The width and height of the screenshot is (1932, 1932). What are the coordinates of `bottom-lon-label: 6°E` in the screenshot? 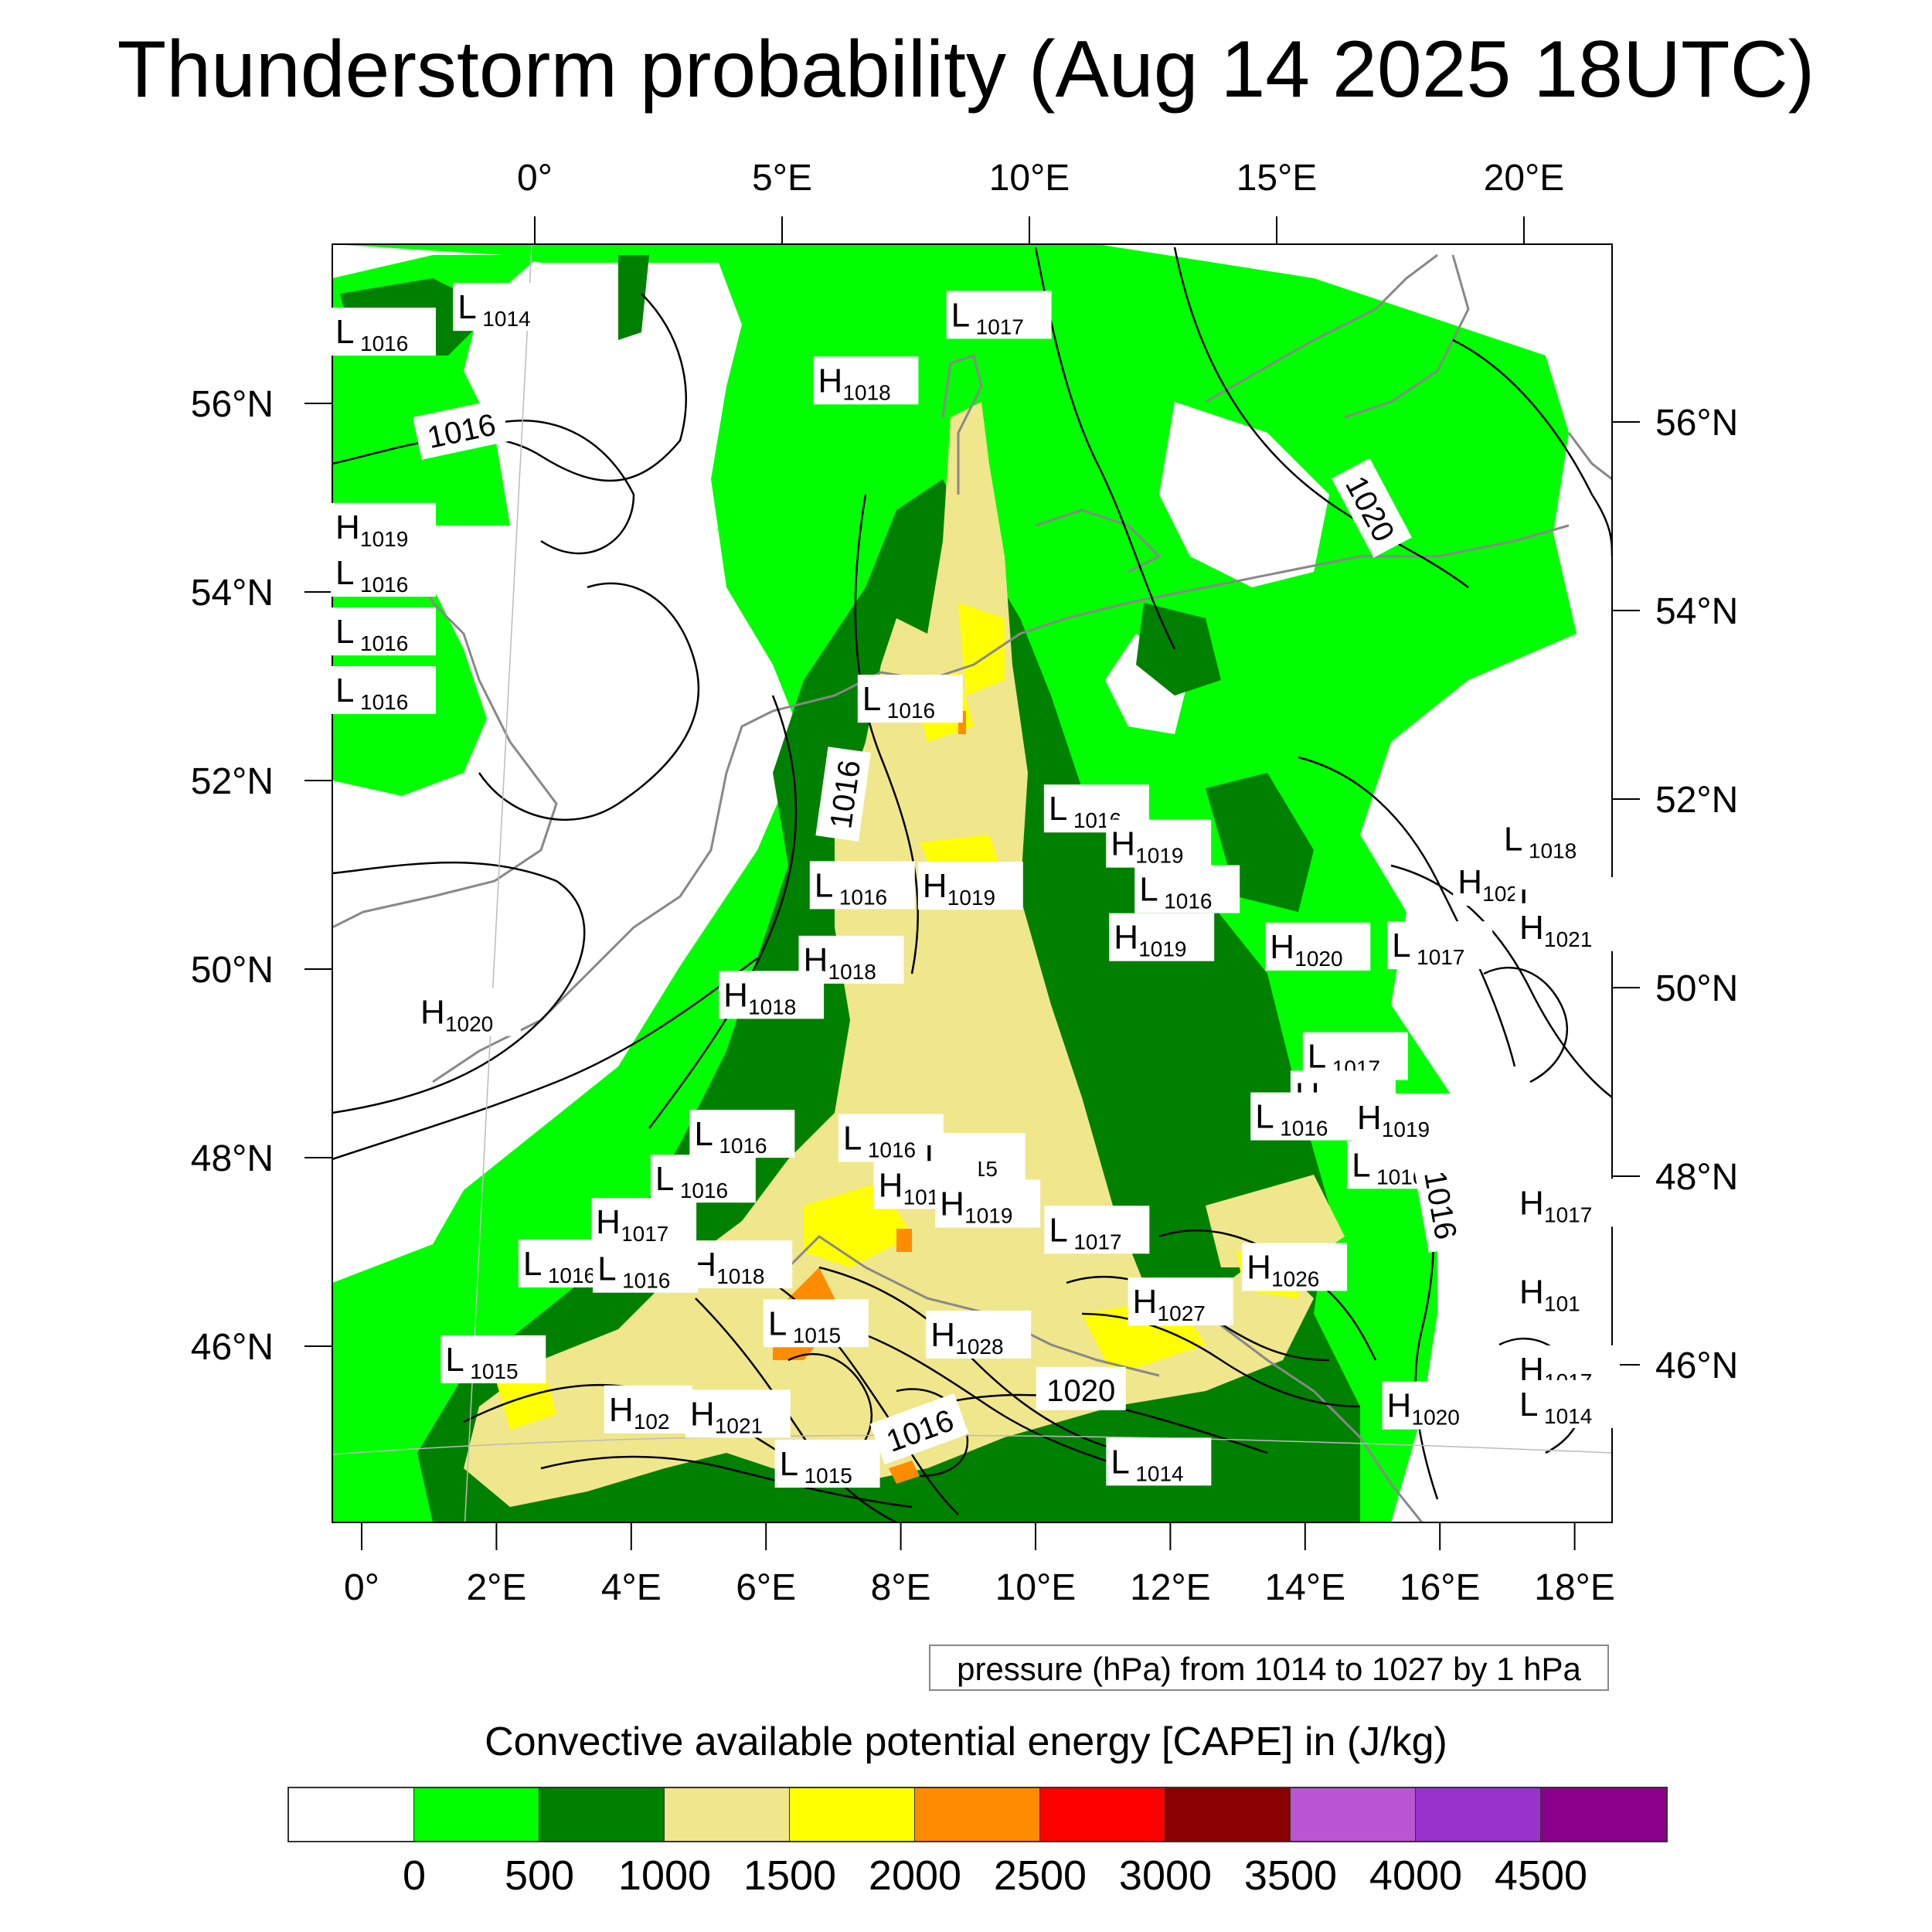 It's located at (766, 1587).